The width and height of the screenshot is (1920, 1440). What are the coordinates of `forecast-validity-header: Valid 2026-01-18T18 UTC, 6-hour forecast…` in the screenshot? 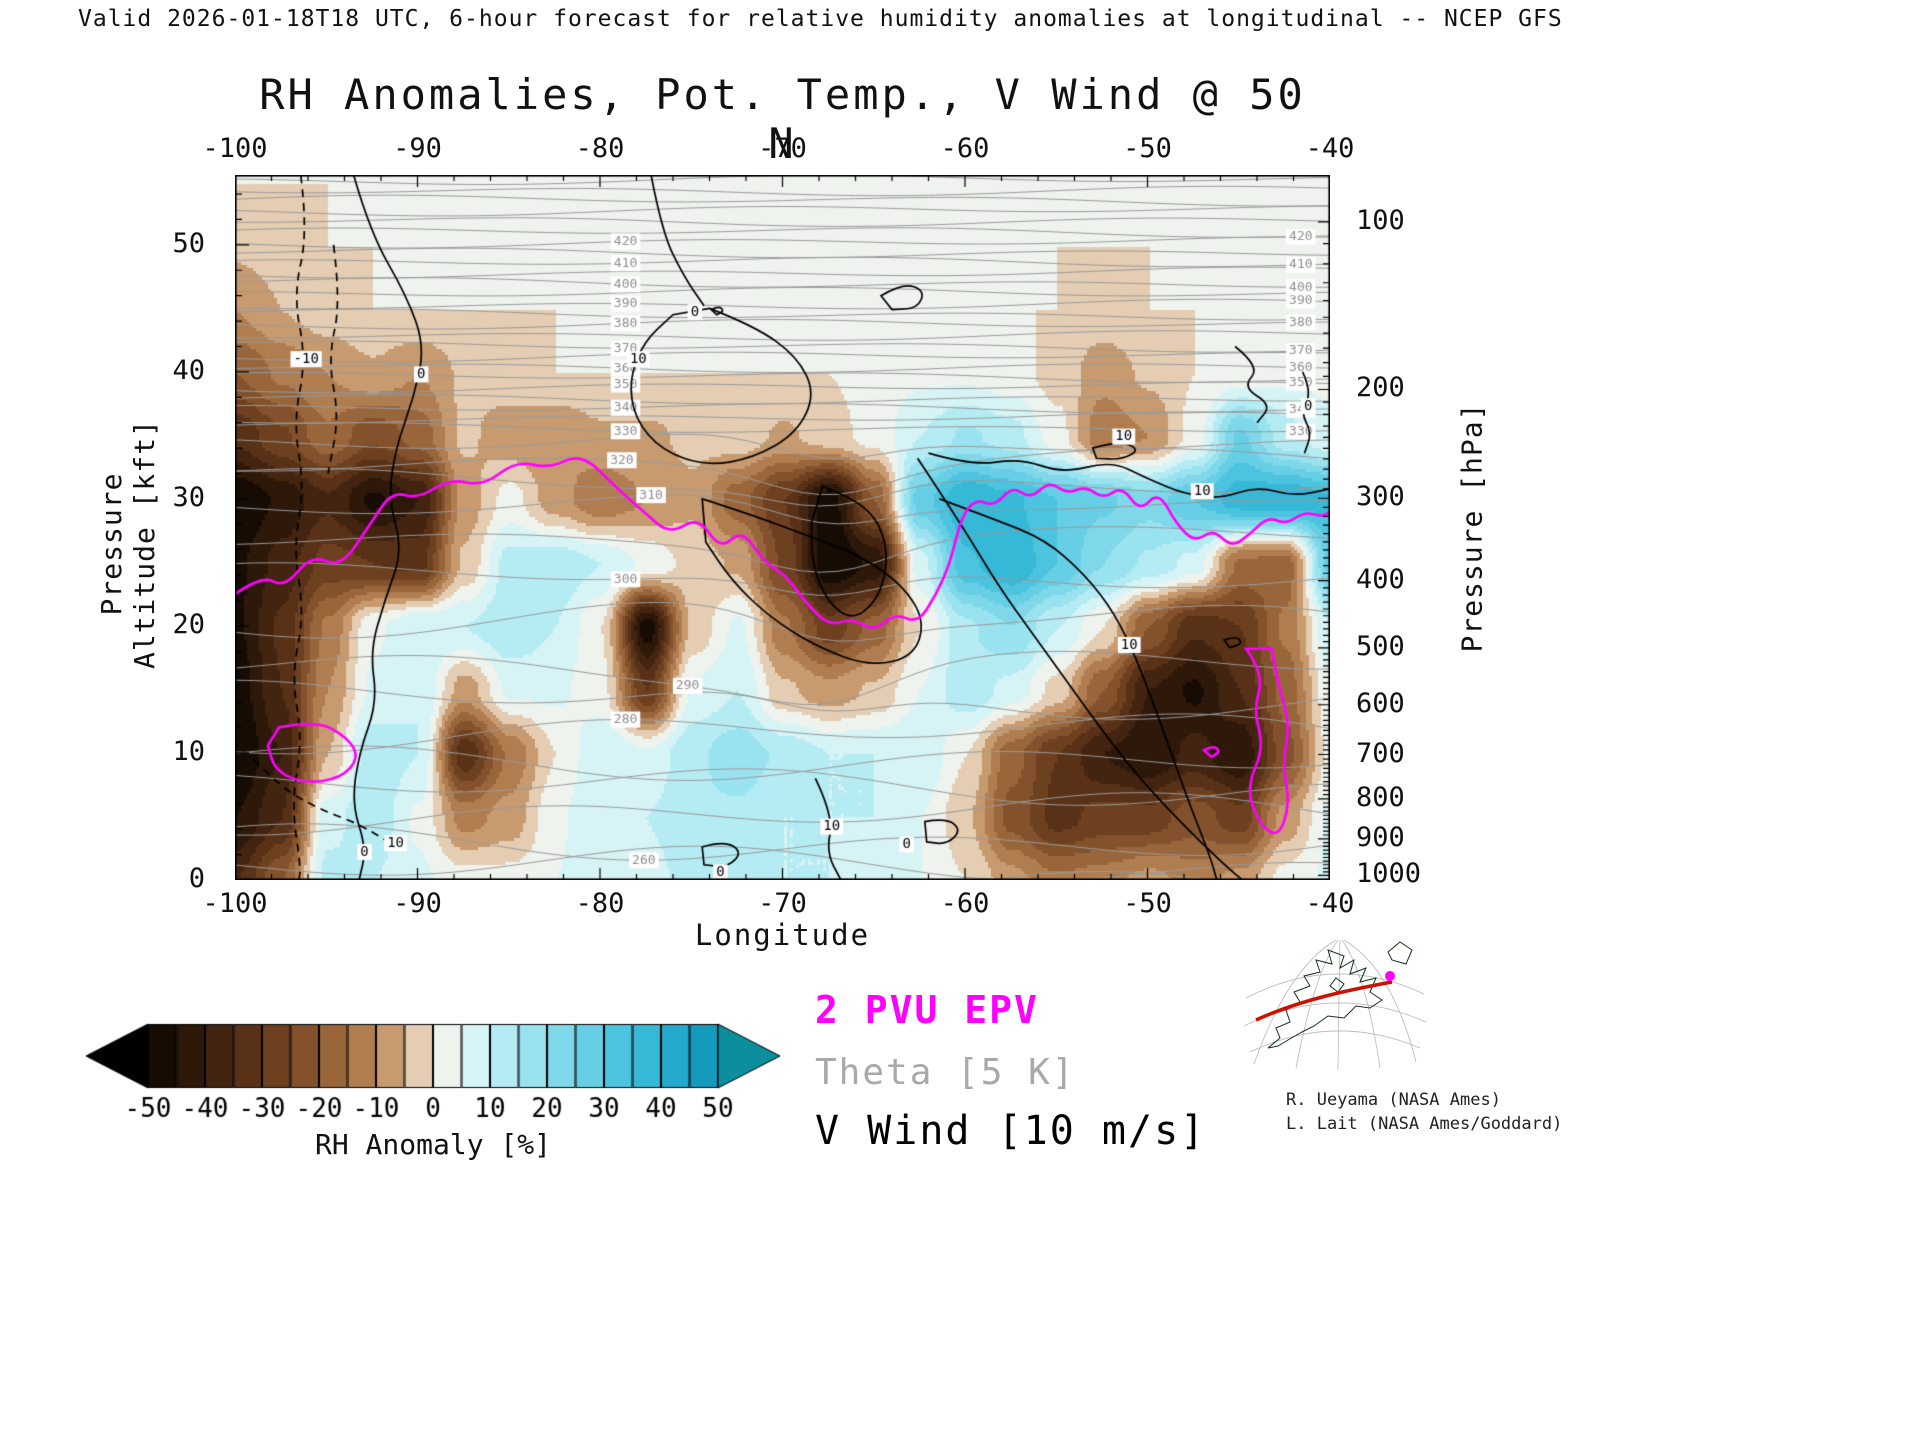 It's located at (820, 19).